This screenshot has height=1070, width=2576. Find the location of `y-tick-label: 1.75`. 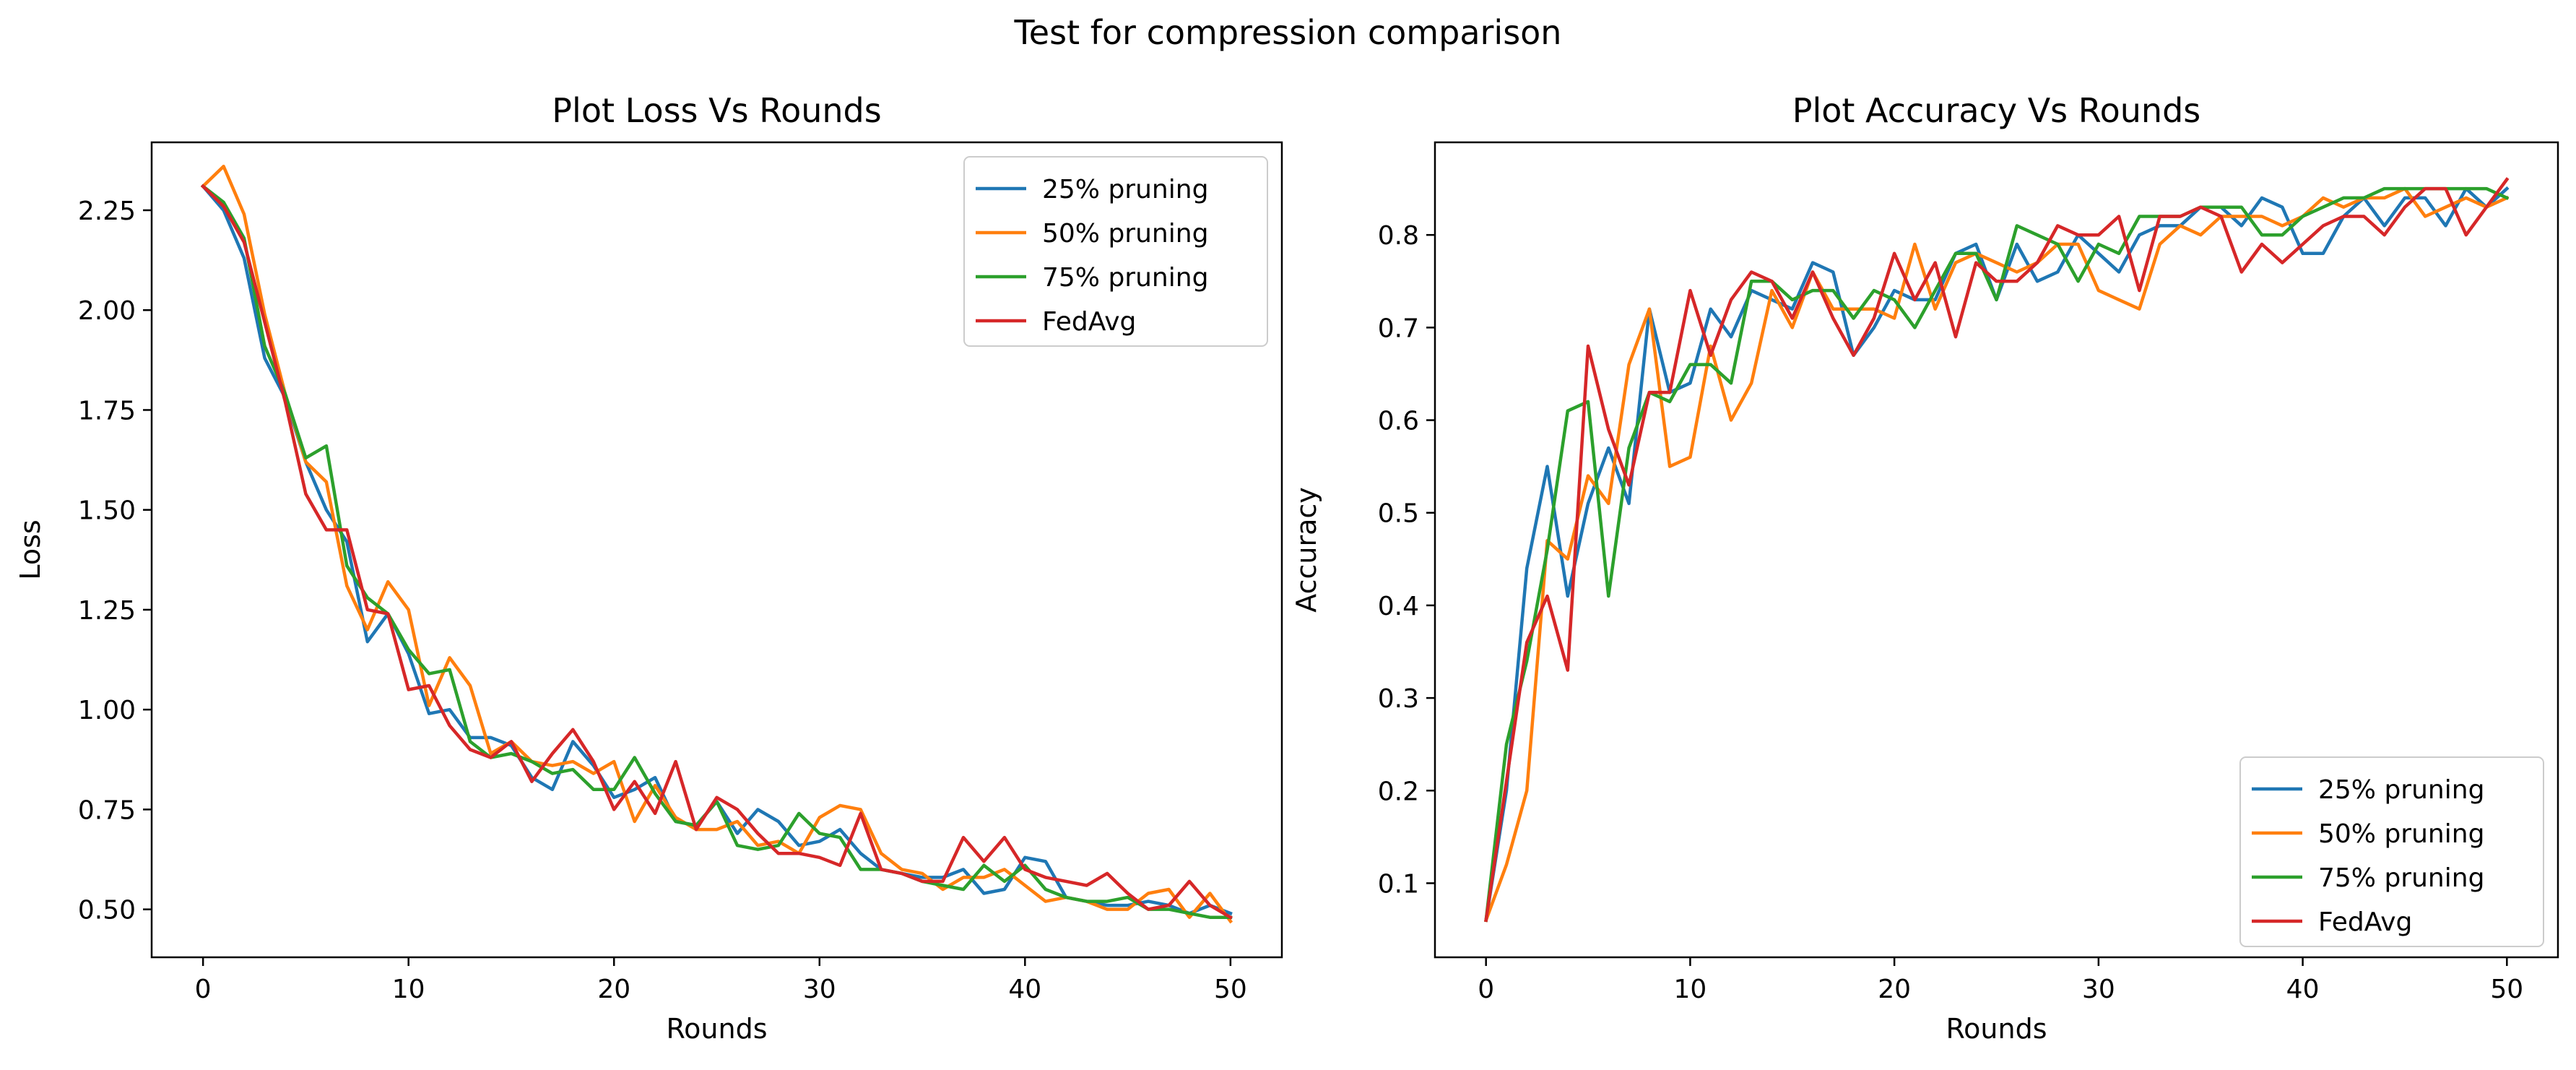

y-tick-label: 1.75 is located at coordinates (107, 411).